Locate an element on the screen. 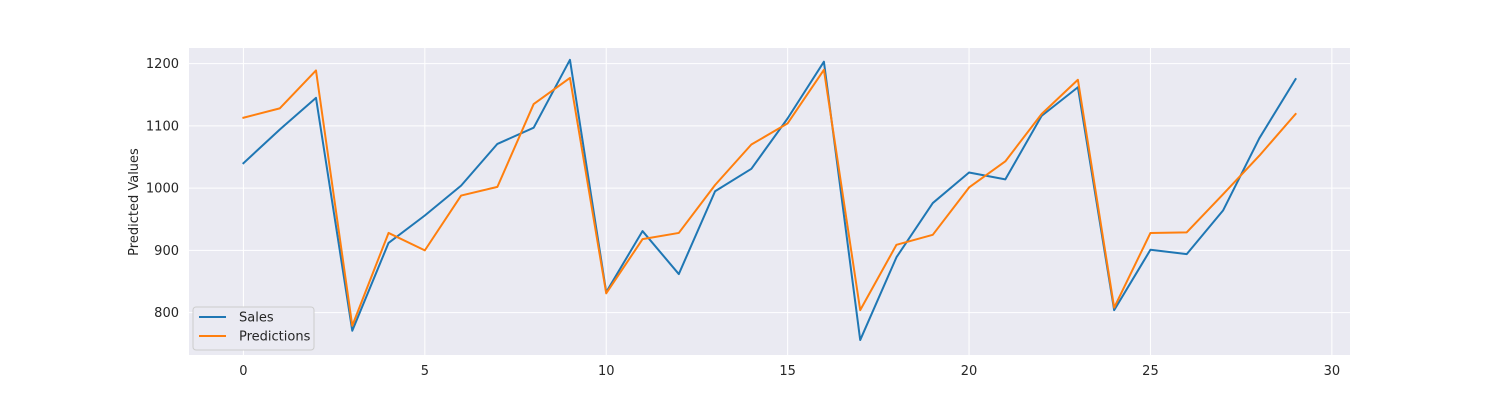 The width and height of the screenshot is (1500, 400). x-tick-label: 20 is located at coordinates (969, 371).